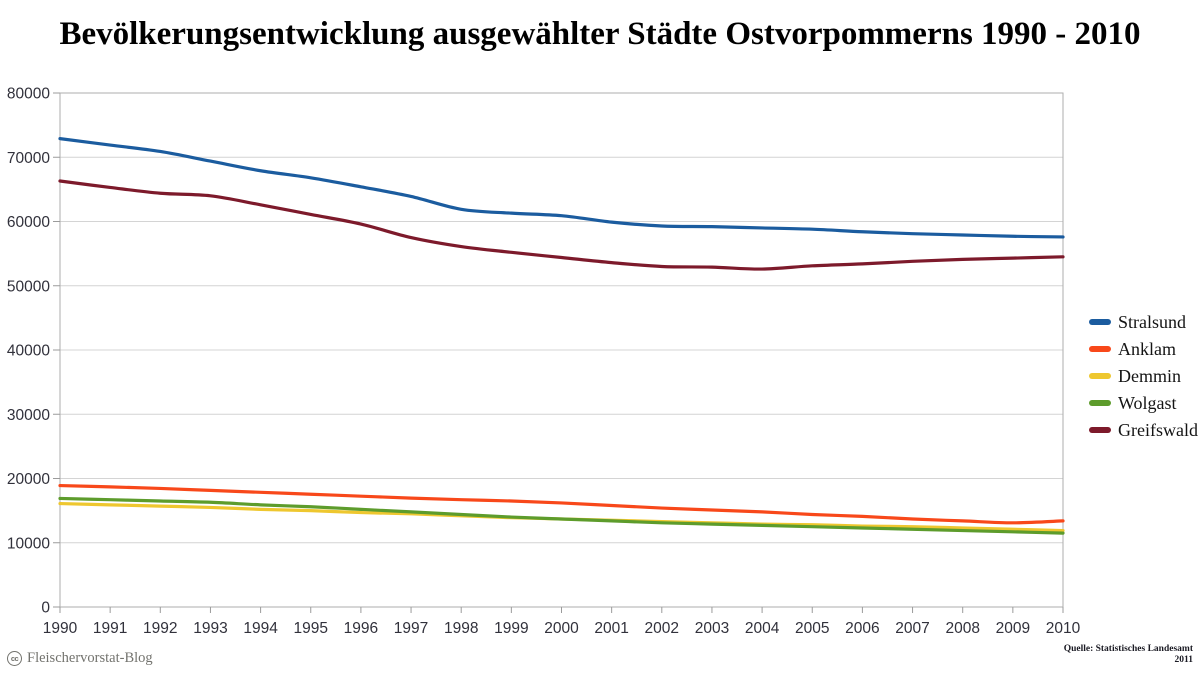  I want to click on x-tick-label: 1996, so click(361, 628).